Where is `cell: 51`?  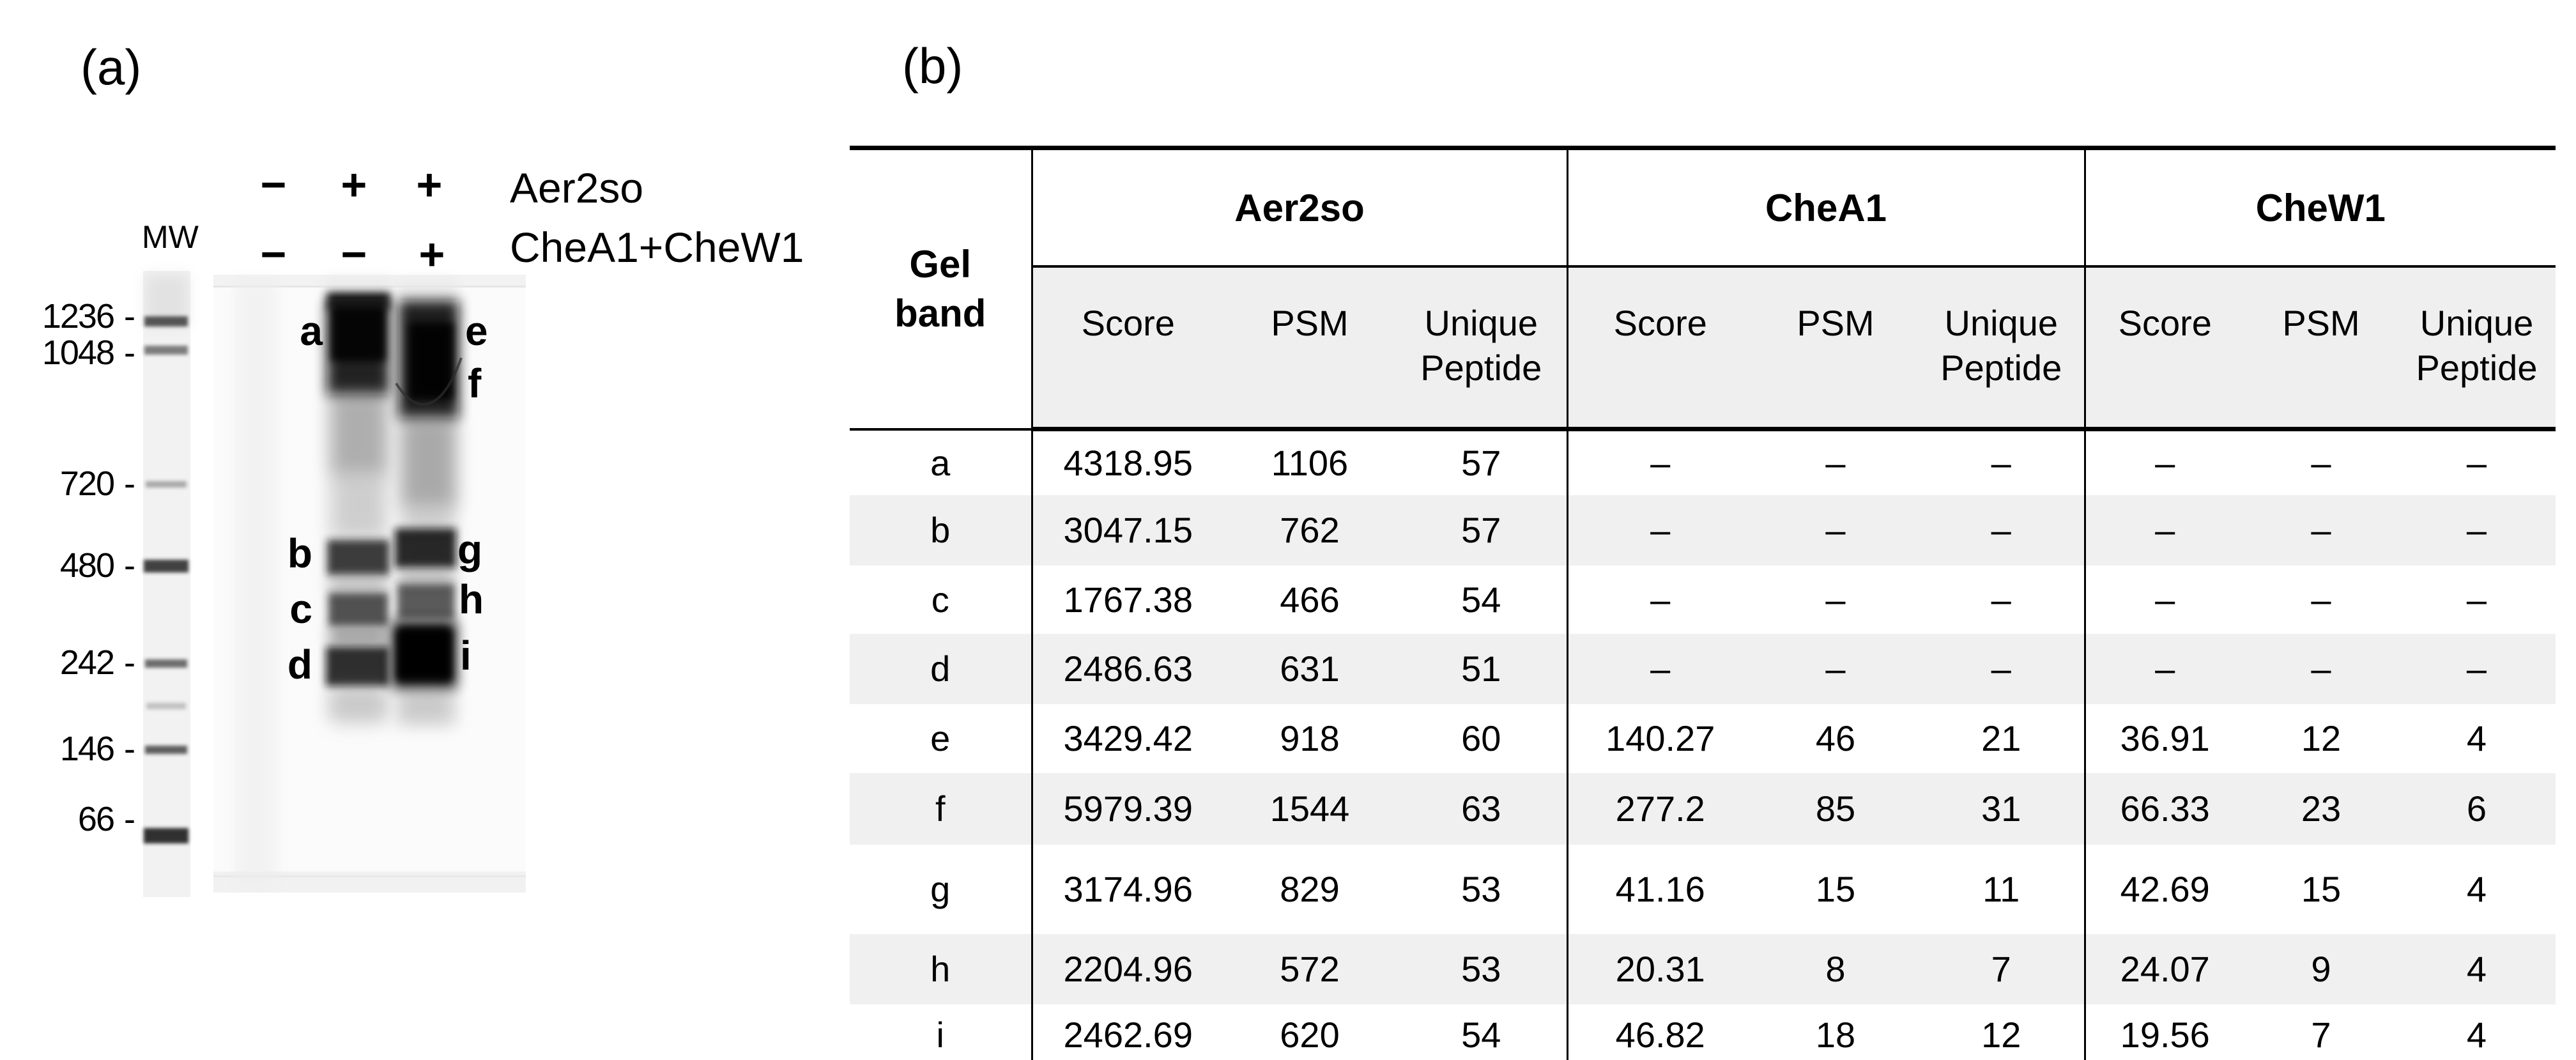
cell: 51 is located at coordinates (1482, 668).